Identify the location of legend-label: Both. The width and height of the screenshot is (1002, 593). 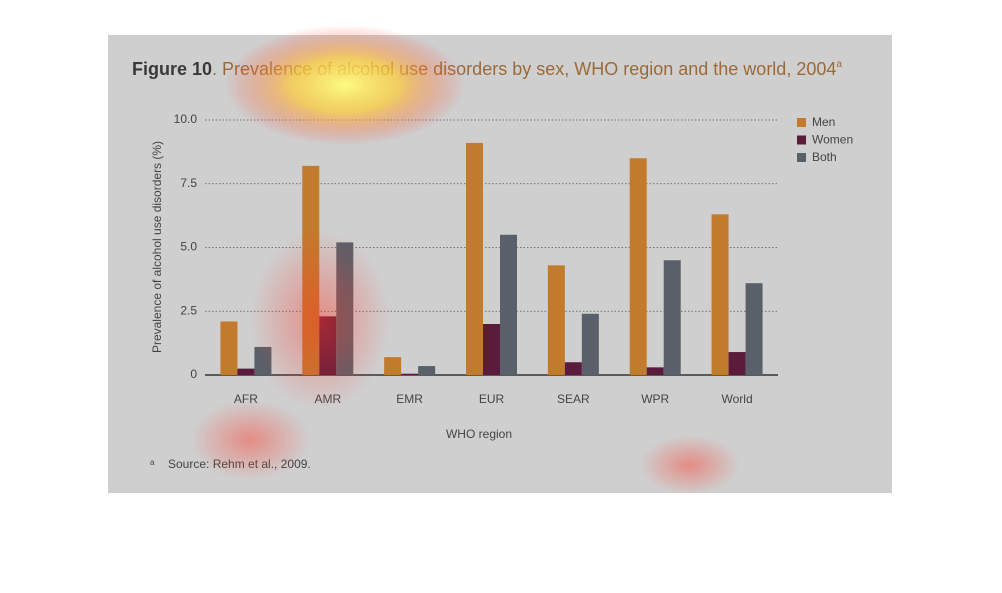
(824, 157).